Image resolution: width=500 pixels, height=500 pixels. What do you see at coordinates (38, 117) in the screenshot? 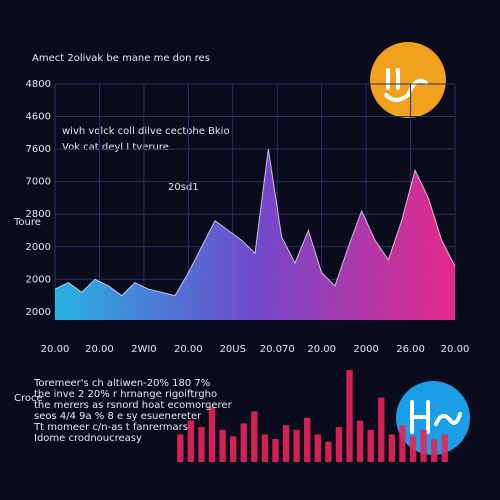
I see `y-tick-label: 4600` at bounding box center [38, 117].